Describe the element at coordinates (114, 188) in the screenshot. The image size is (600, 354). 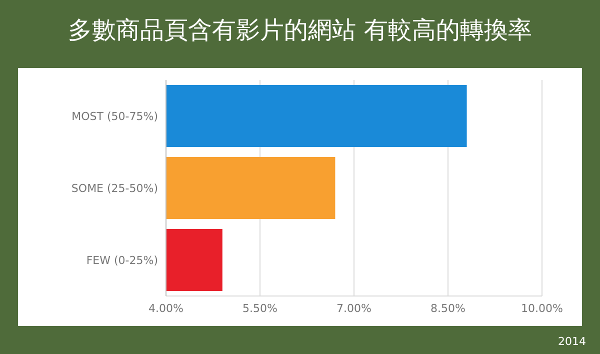
I see `y-tick-label: SOME (25-50%)` at that location.